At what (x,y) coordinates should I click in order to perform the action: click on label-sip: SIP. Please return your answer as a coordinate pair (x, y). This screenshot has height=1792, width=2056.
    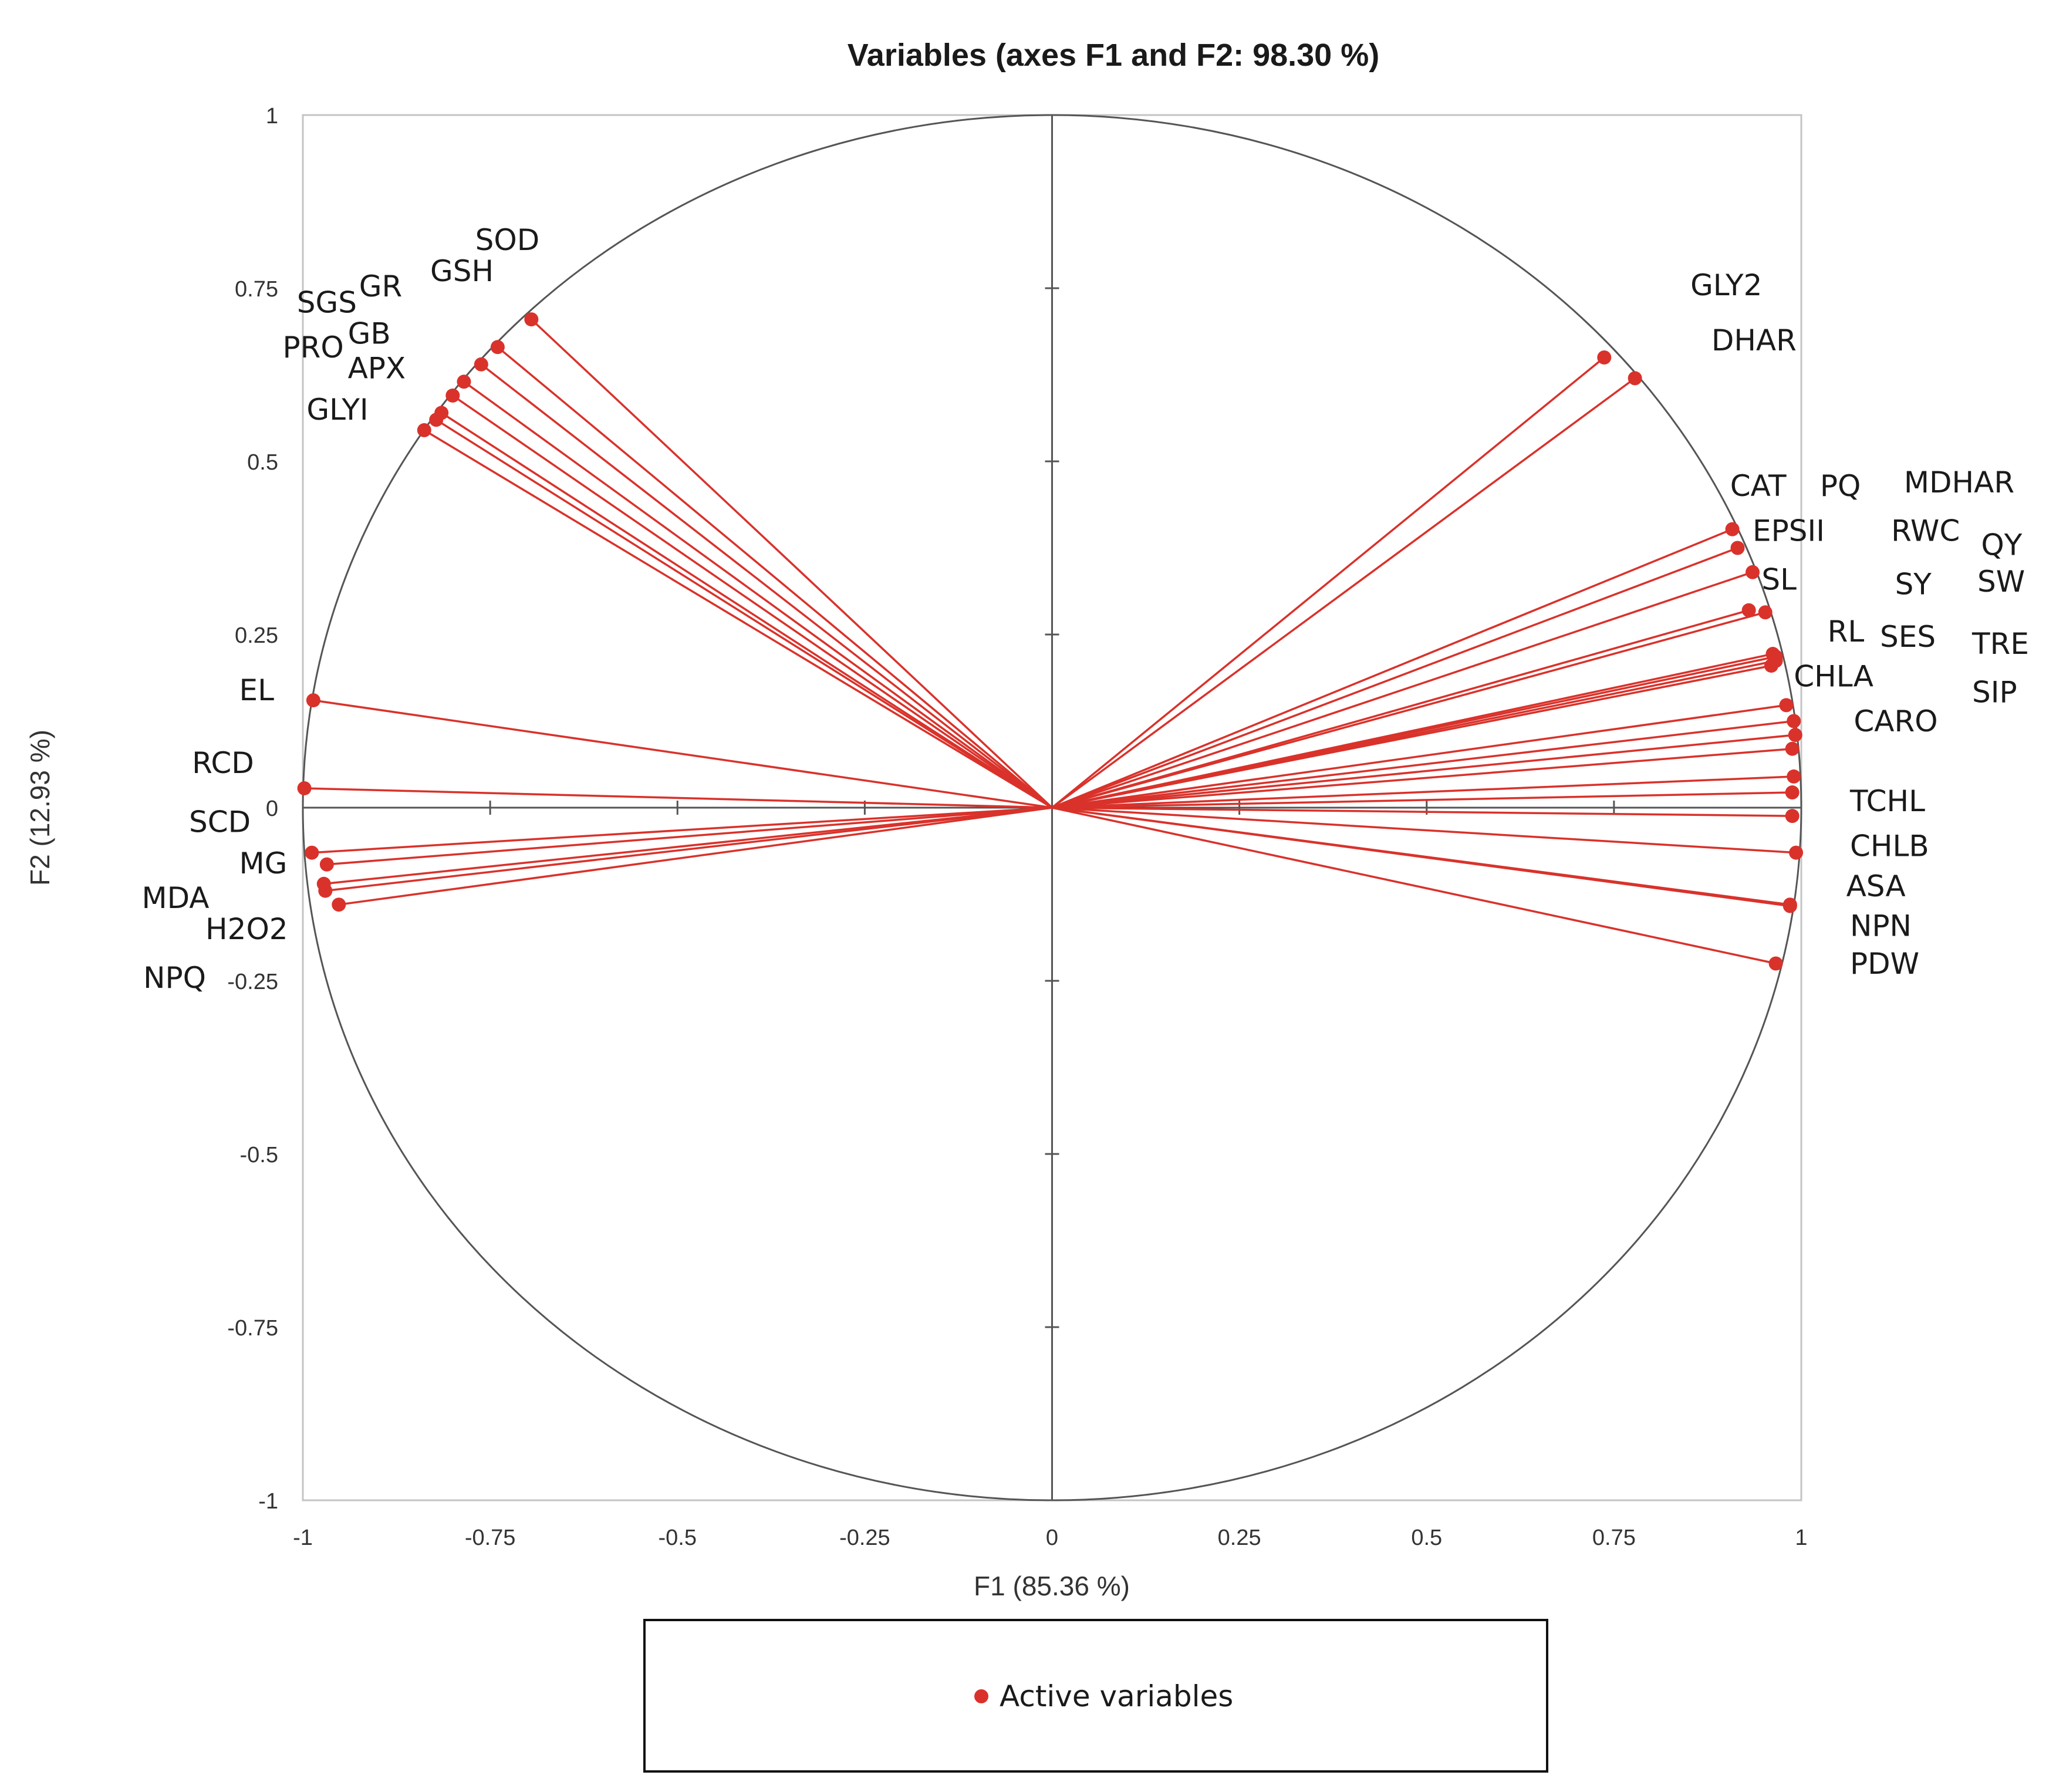
    Looking at the image, I should click on (1994, 693).